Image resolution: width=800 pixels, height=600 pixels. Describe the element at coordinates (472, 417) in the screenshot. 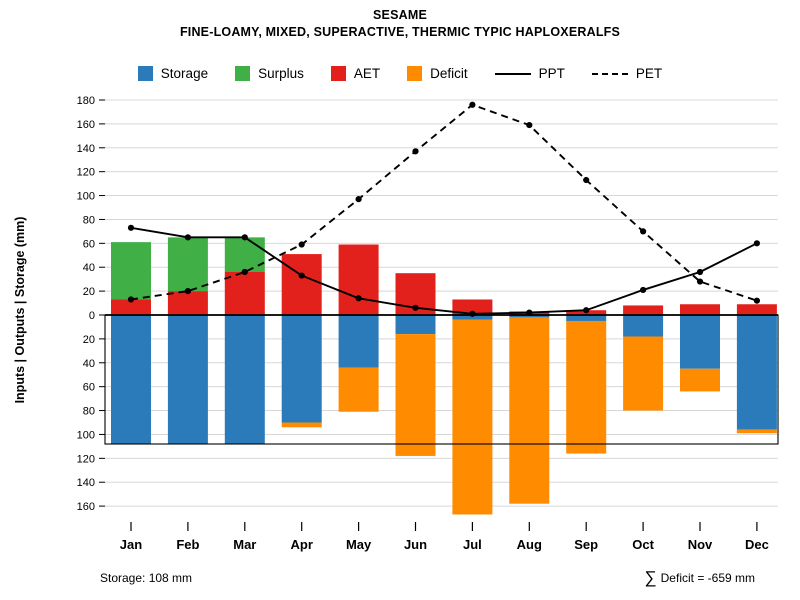

I see `bar-segment-deficit-jul` at that location.